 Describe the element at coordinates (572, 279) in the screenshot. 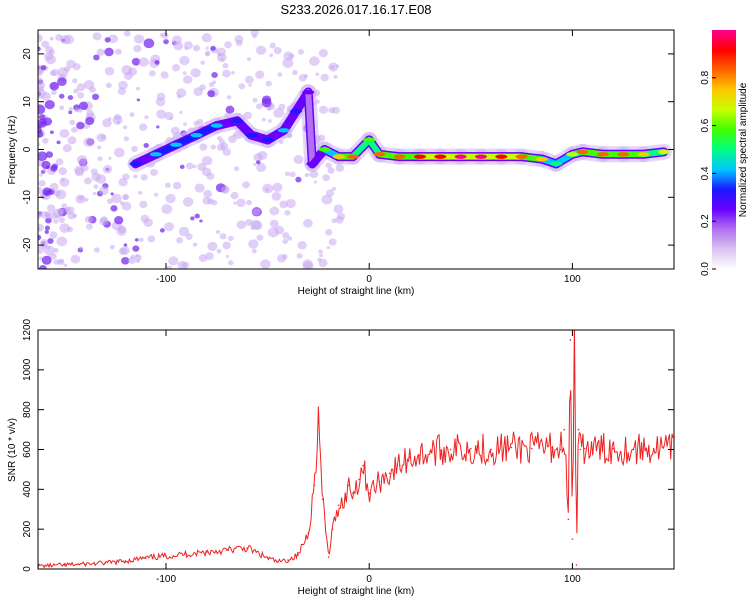

I see `spectrogram-x-tick-label: 100` at that location.